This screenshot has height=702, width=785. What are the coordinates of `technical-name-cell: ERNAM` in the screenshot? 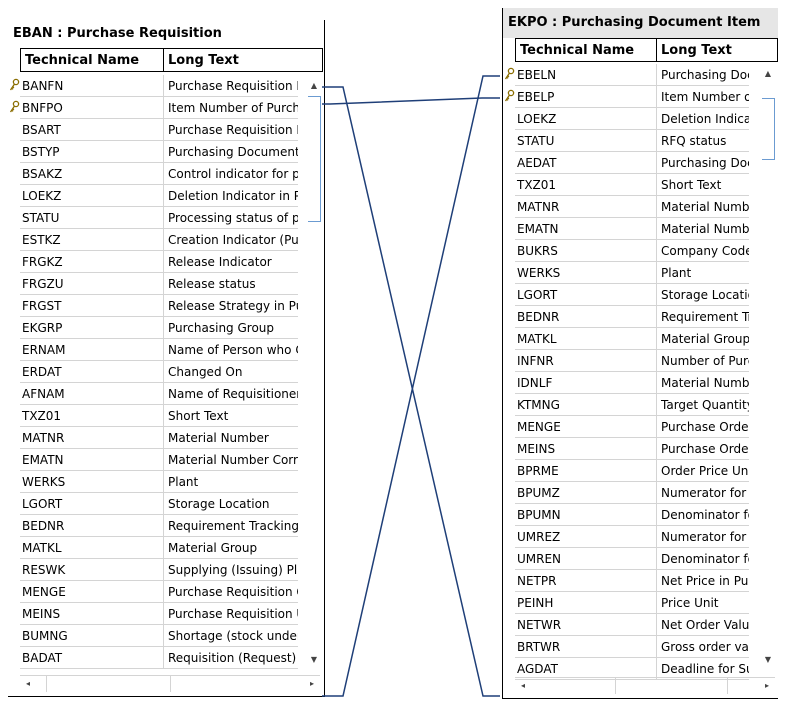 It's located at (91, 350).